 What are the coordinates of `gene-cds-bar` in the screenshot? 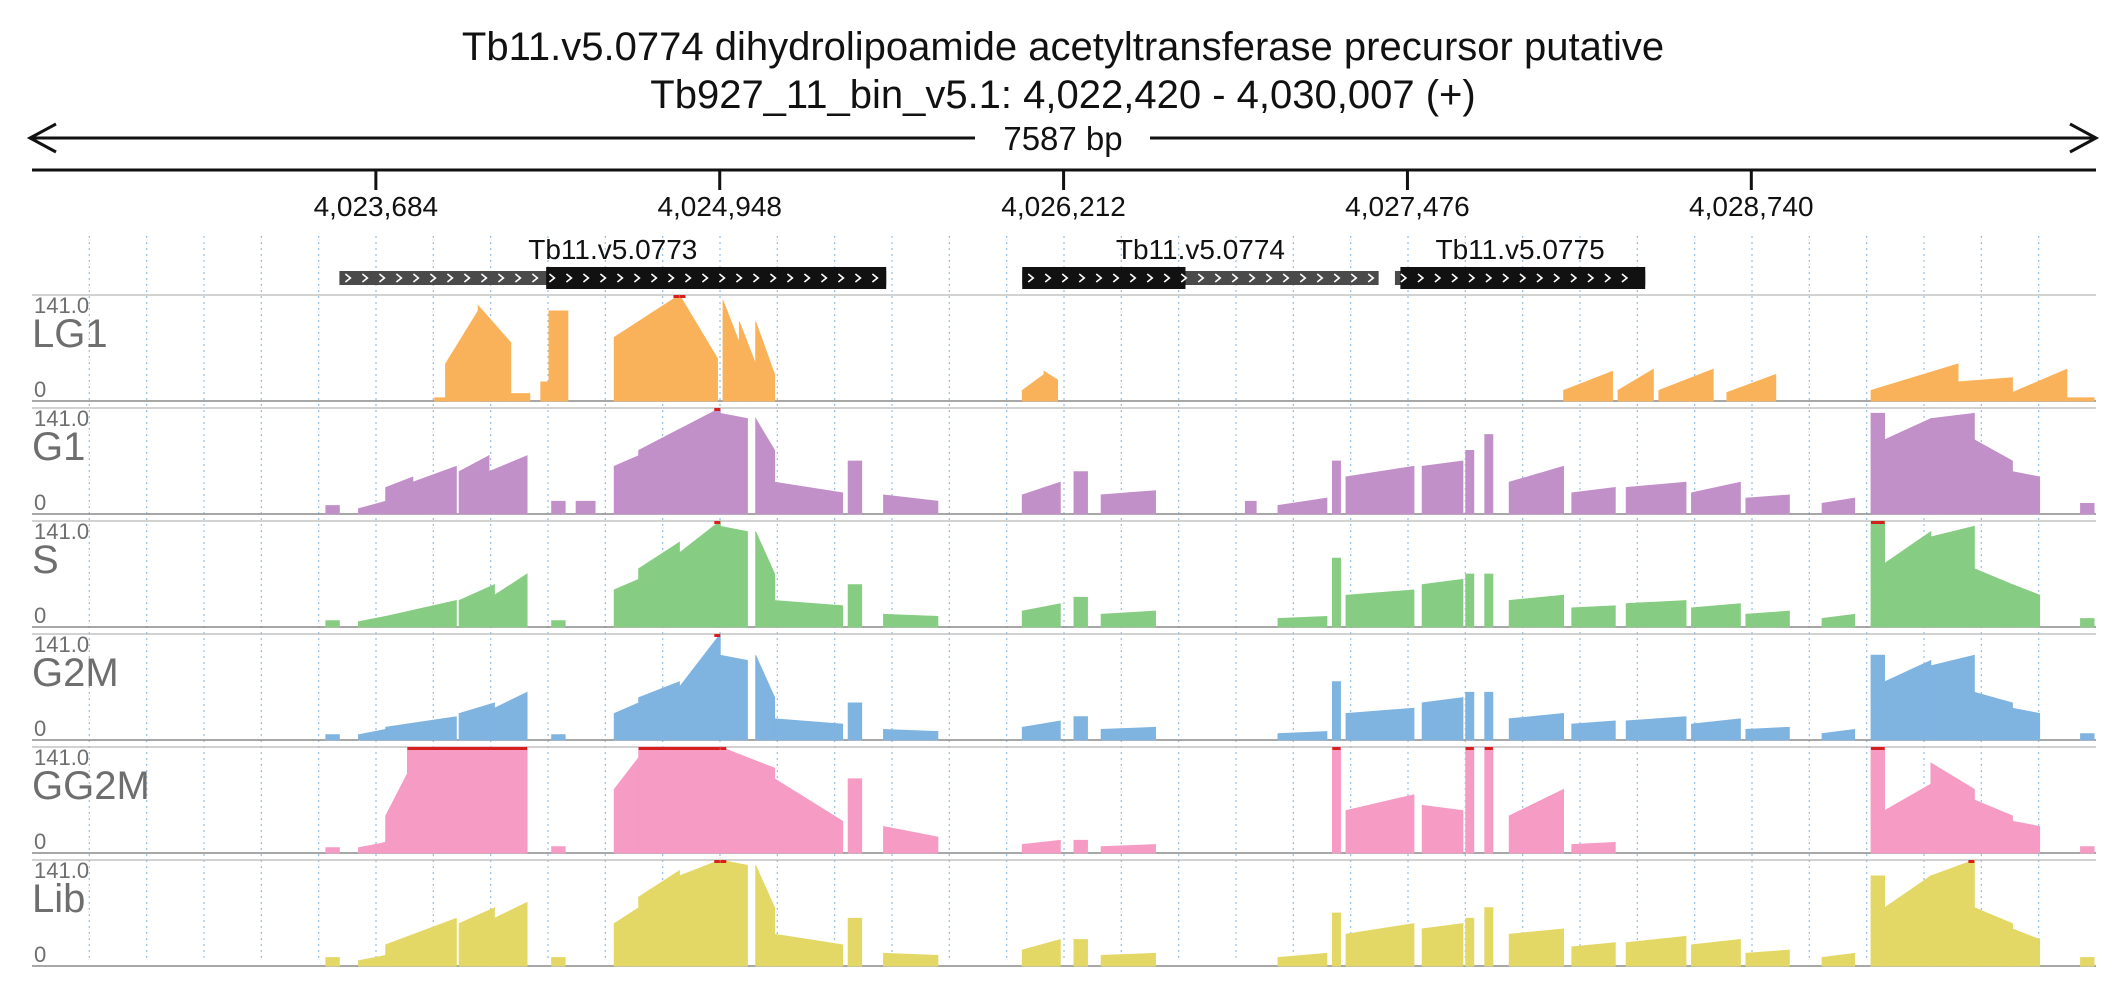 It's located at (716, 278).